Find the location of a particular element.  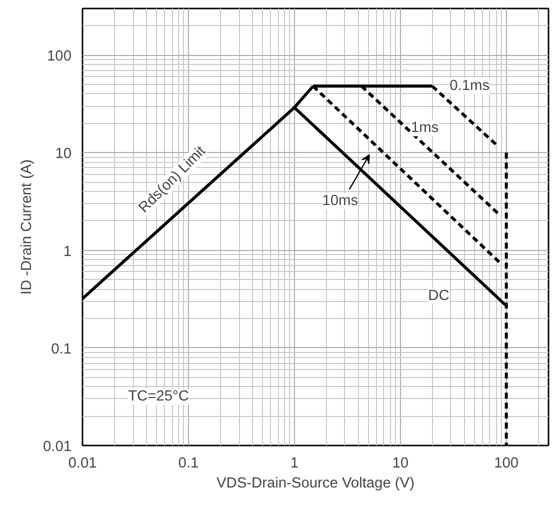

x-axis-title: VDS-Drain-Source Voltage (V) is located at coordinates (315, 484).